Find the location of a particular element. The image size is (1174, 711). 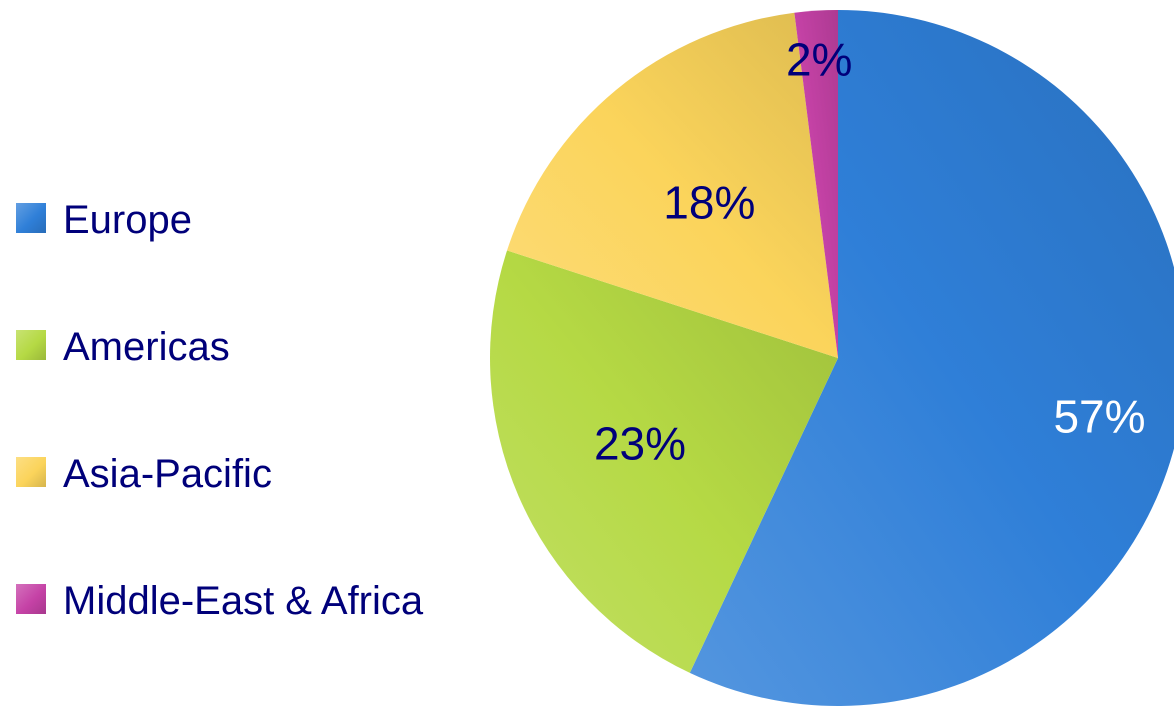

legend-label-europe: Europe is located at coordinates (127, 220).